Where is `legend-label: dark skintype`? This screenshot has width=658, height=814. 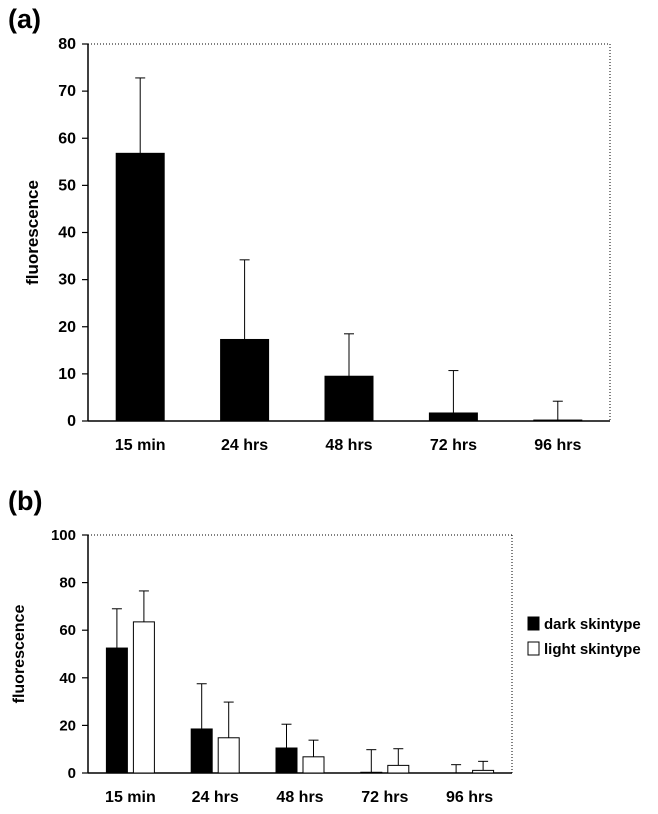 legend-label: dark skintype is located at coordinates (592, 624).